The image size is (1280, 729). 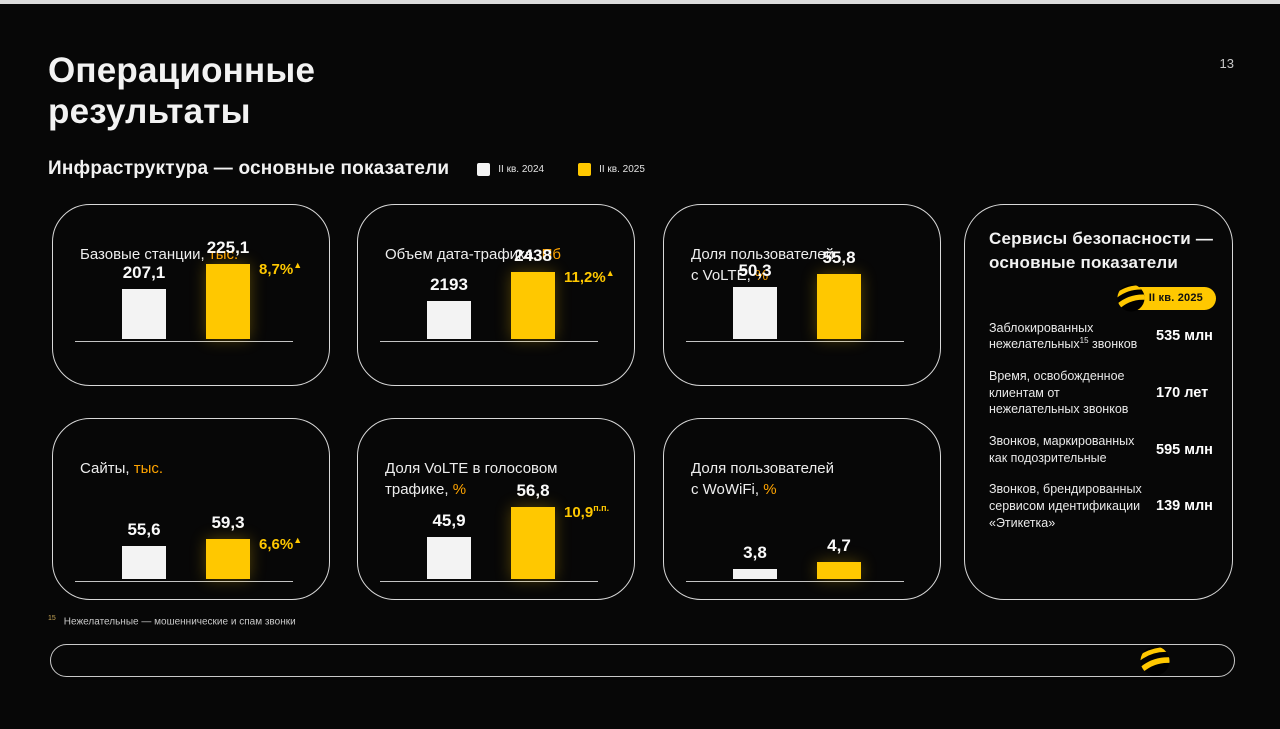 What do you see at coordinates (585, 169) in the screenshot?
I see `legend-swatch-yellow` at bounding box center [585, 169].